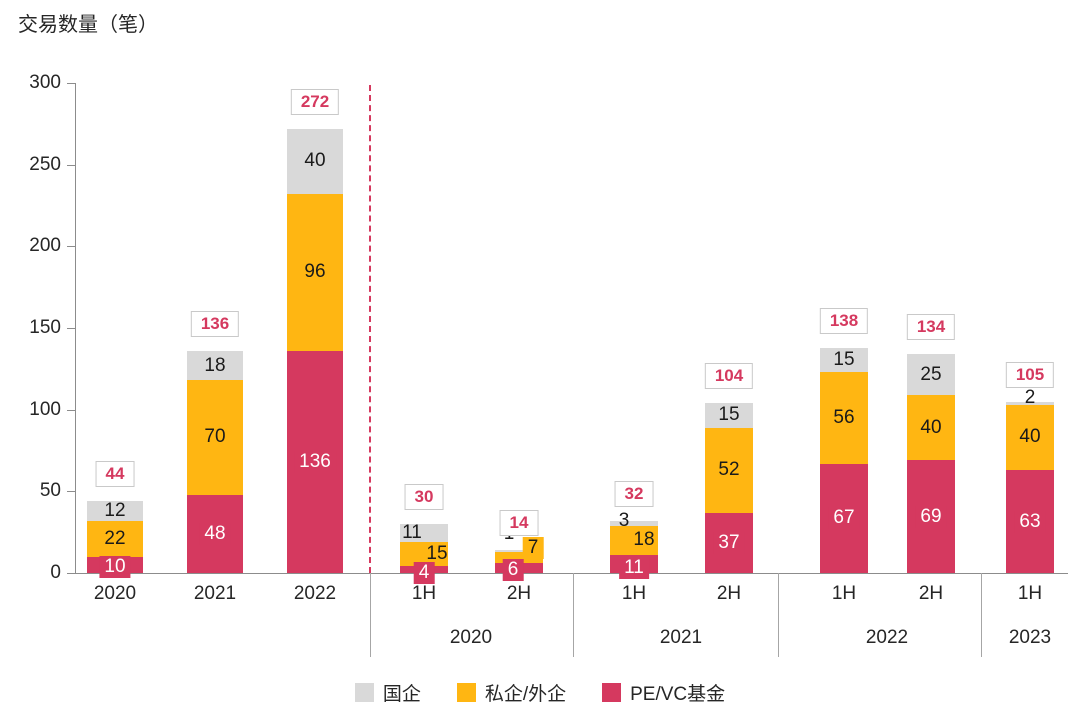 The height and width of the screenshot is (718, 1080). Describe the element at coordinates (681, 637) in the screenshot. I see `x-group-label: 2021` at that location.